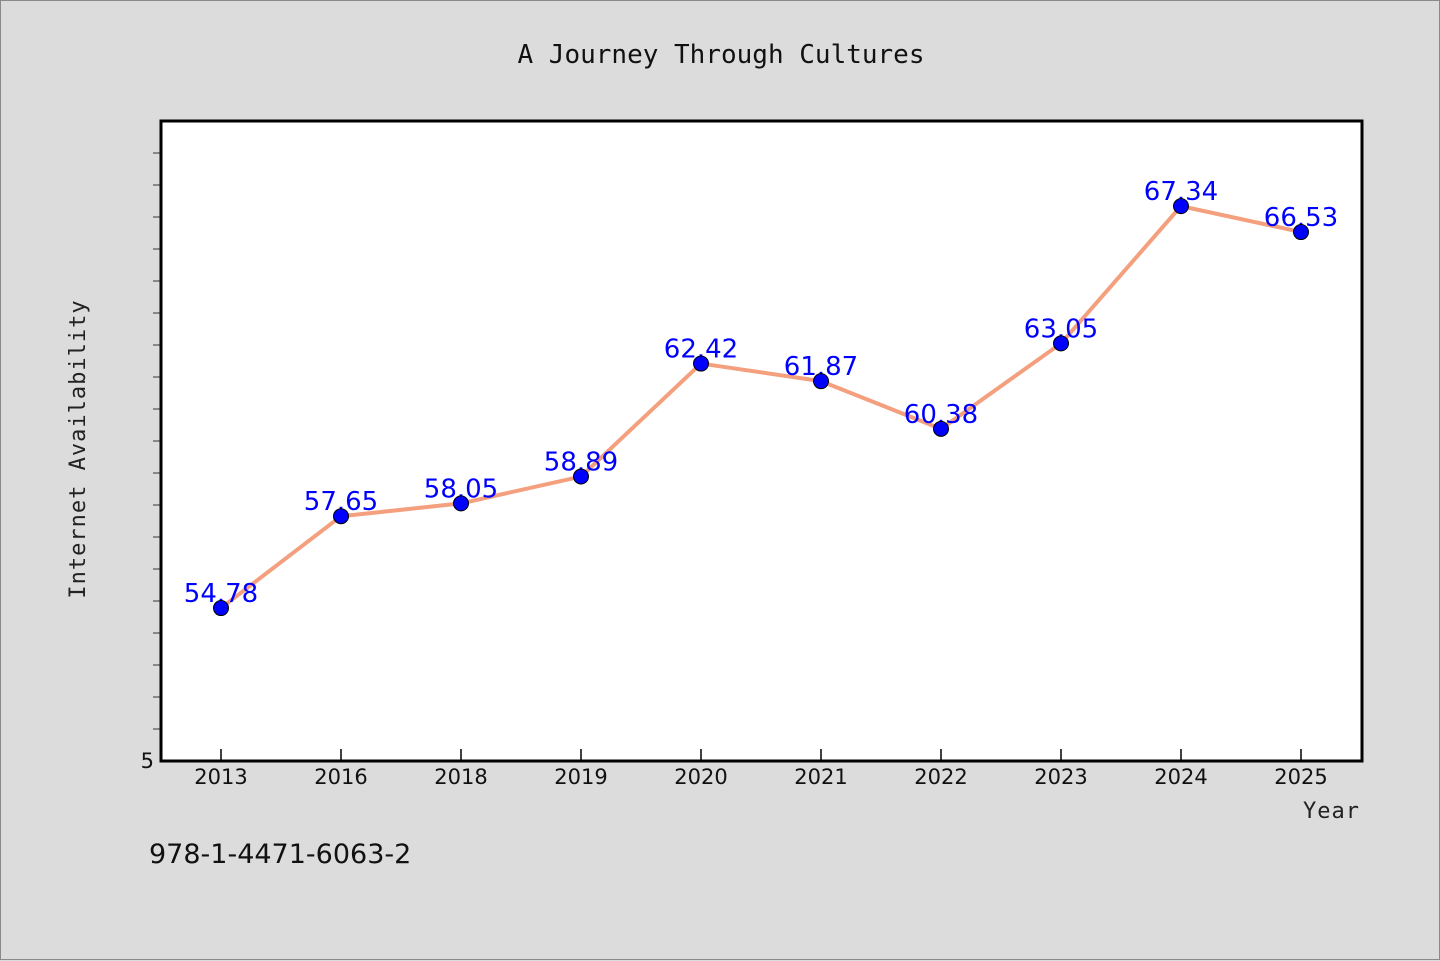 The height and width of the screenshot is (961, 1440). I want to click on x-axis-ticks: 2013 2016 2018 2019 2020 2021 2022 2023 2024 2025, so click(761, 769).